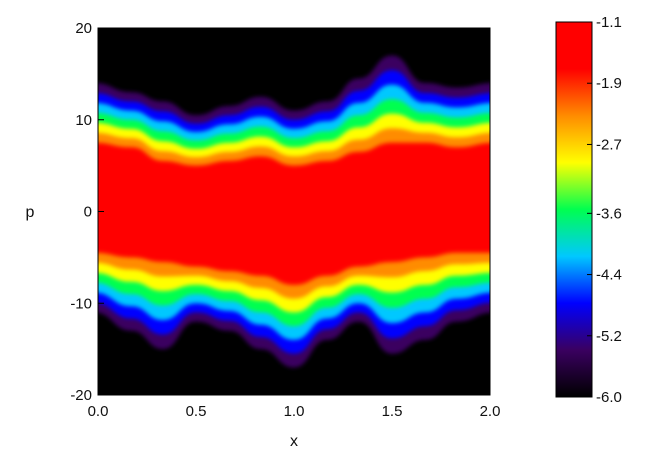 This screenshot has height=467, width=654. What do you see at coordinates (81, 303) in the screenshot?
I see `y-tick-label: -10` at bounding box center [81, 303].